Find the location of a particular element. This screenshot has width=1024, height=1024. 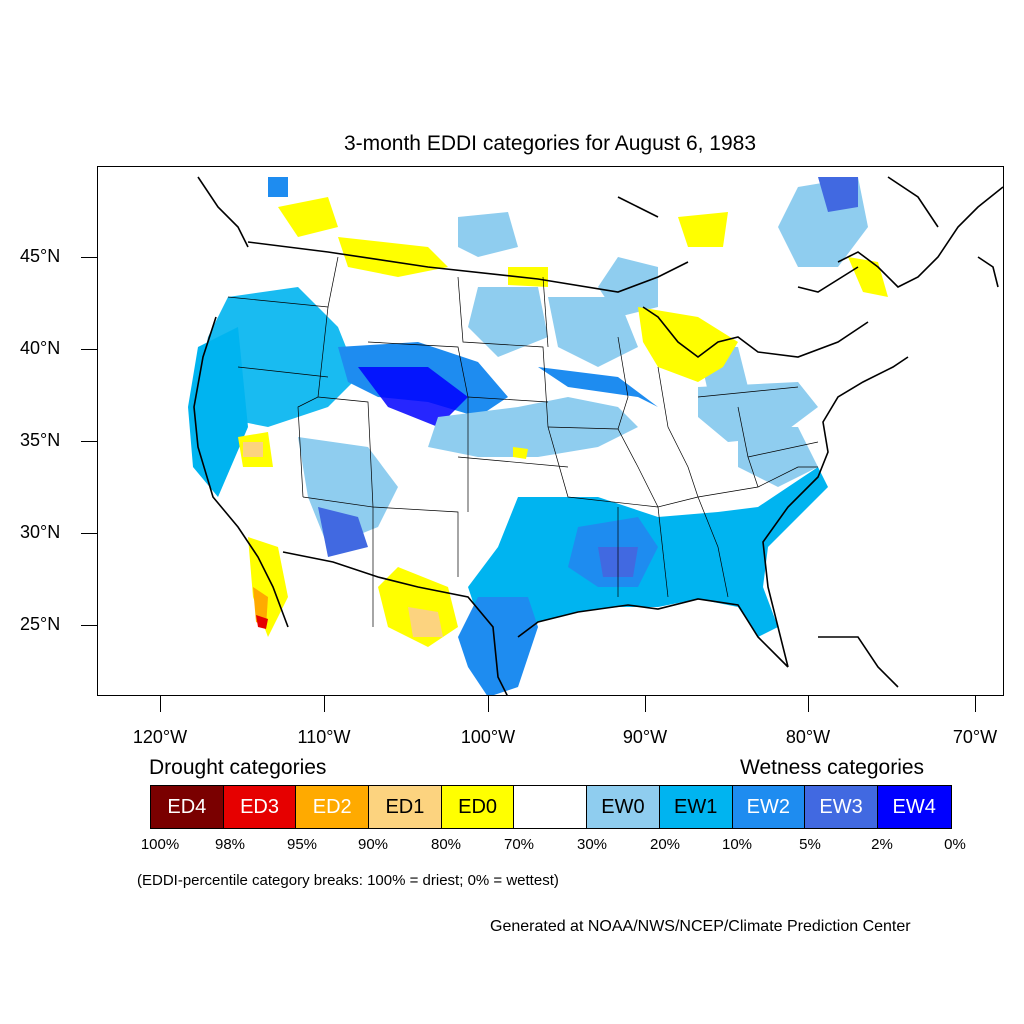

lon-label-100w: 100°W is located at coordinates (488, 737).